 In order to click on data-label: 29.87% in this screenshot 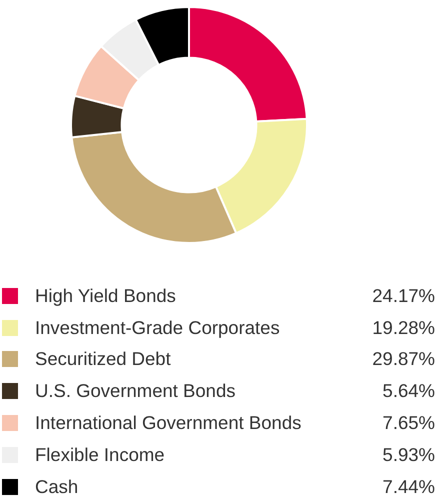, I will do `click(404, 359)`.